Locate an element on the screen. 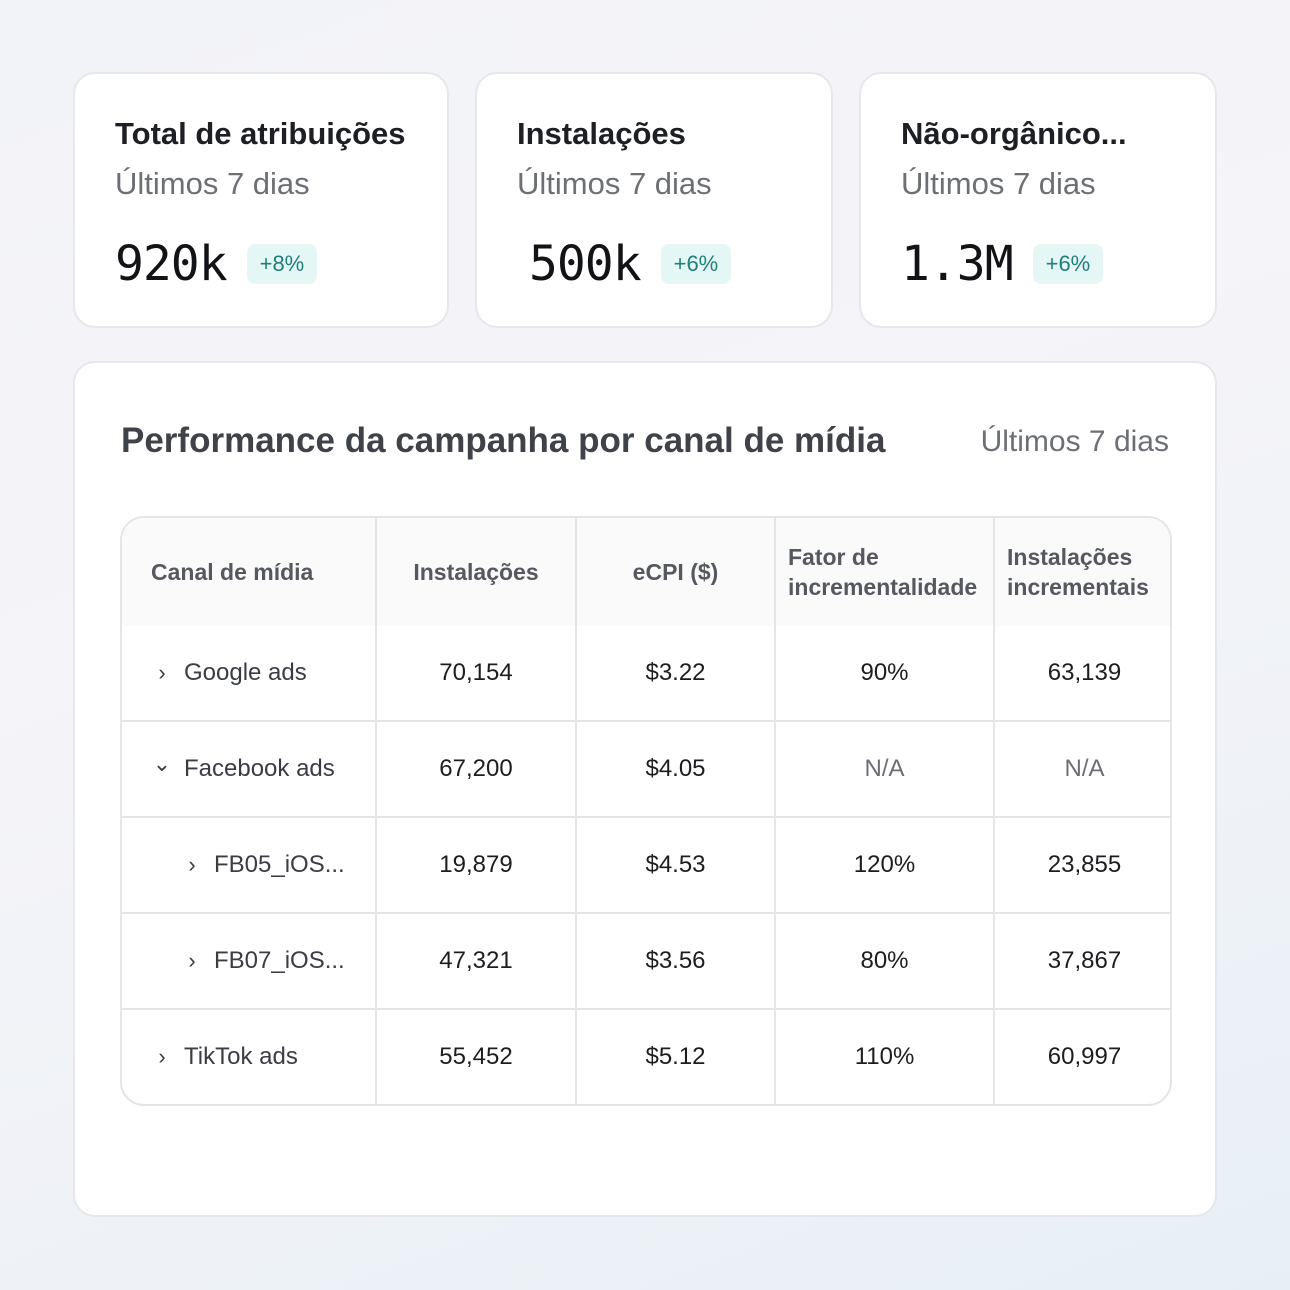  channel-name: TikTok ads is located at coordinates (241, 1056).